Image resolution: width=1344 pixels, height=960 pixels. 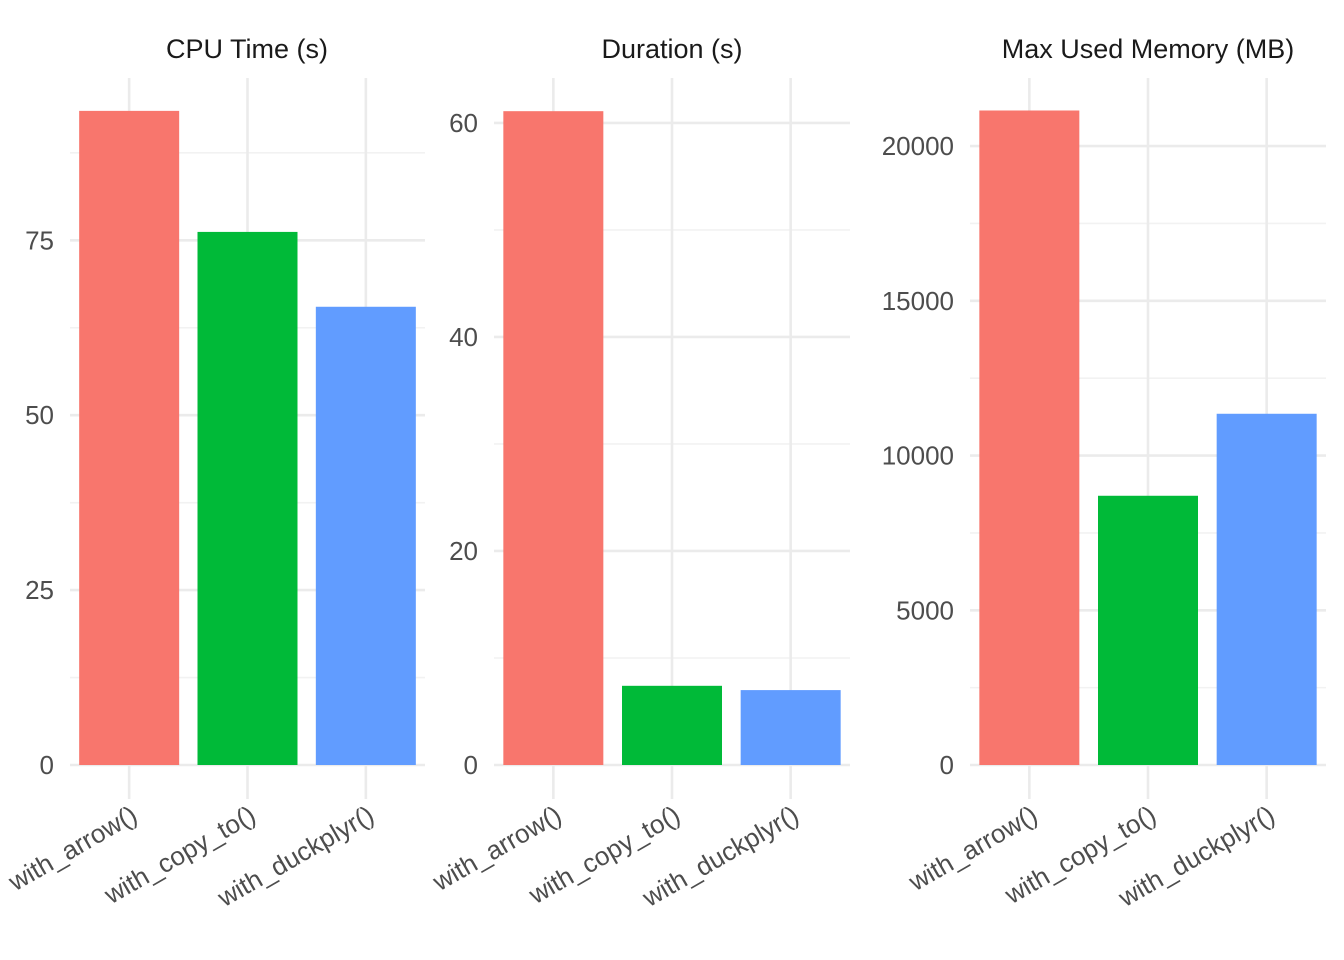 I want to click on y-tick-label: 15000, so click(x=918, y=301).